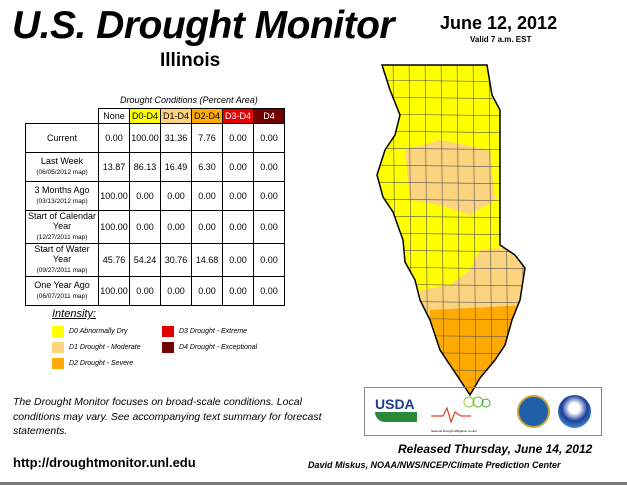 The width and height of the screenshot is (627, 485). What do you see at coordinates (62, 116) in the screenshot?
I see `blank-corner` at bounding box center [62, 116].